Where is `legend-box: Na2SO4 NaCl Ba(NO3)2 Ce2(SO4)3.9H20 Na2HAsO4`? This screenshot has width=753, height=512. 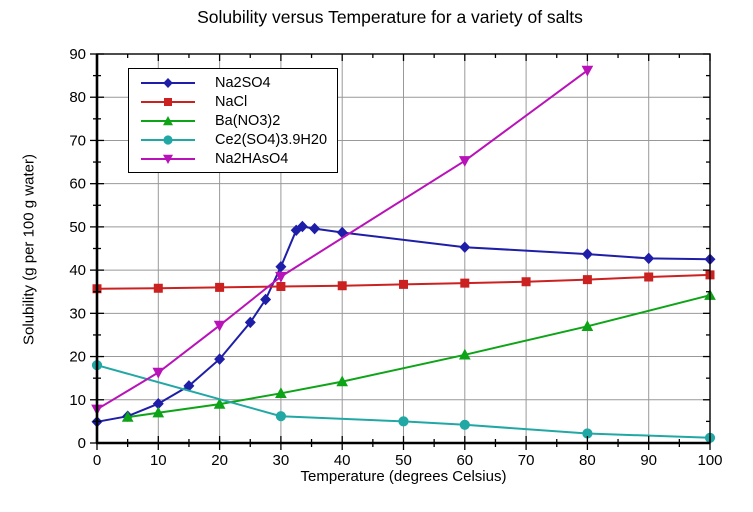
legend-box: Na2SO4 NaCl Ba(NO3)2 Ce2(SO4)3.9H20 Na2HAsO4 is located at coordinates (233, 120).